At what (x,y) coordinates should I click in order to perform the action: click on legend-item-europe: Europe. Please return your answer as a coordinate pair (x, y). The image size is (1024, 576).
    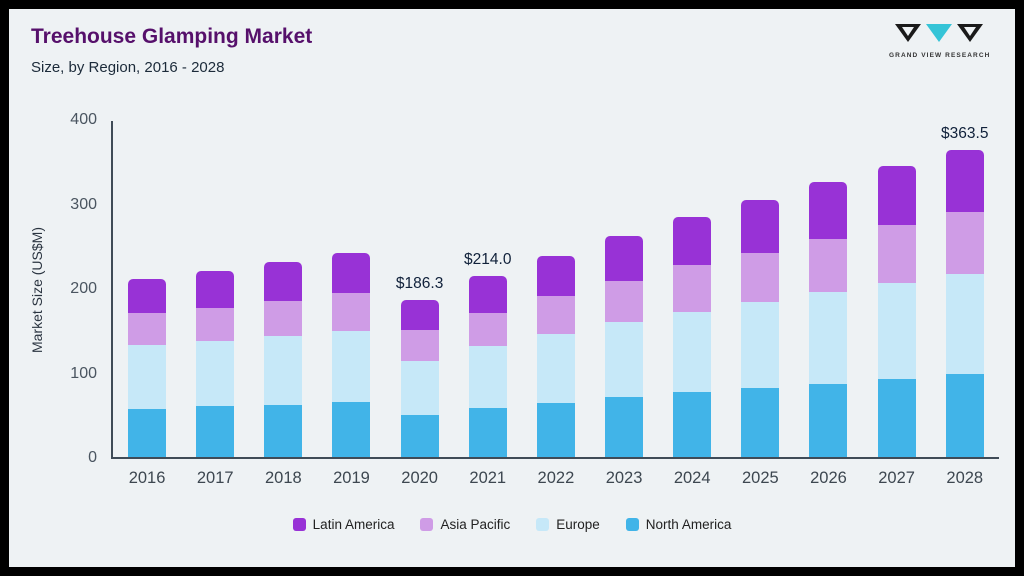
    Looking at the image, I should click on (568, 524).